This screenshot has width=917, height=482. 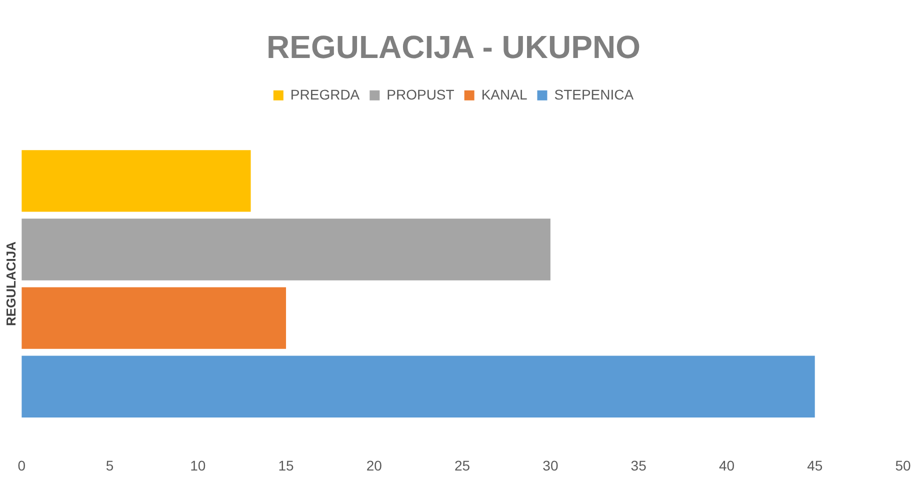 What do you see at coordinates (22, 465) in the screenshot?
I see `x-tick-label: 0` at bounding box center [22, 465].